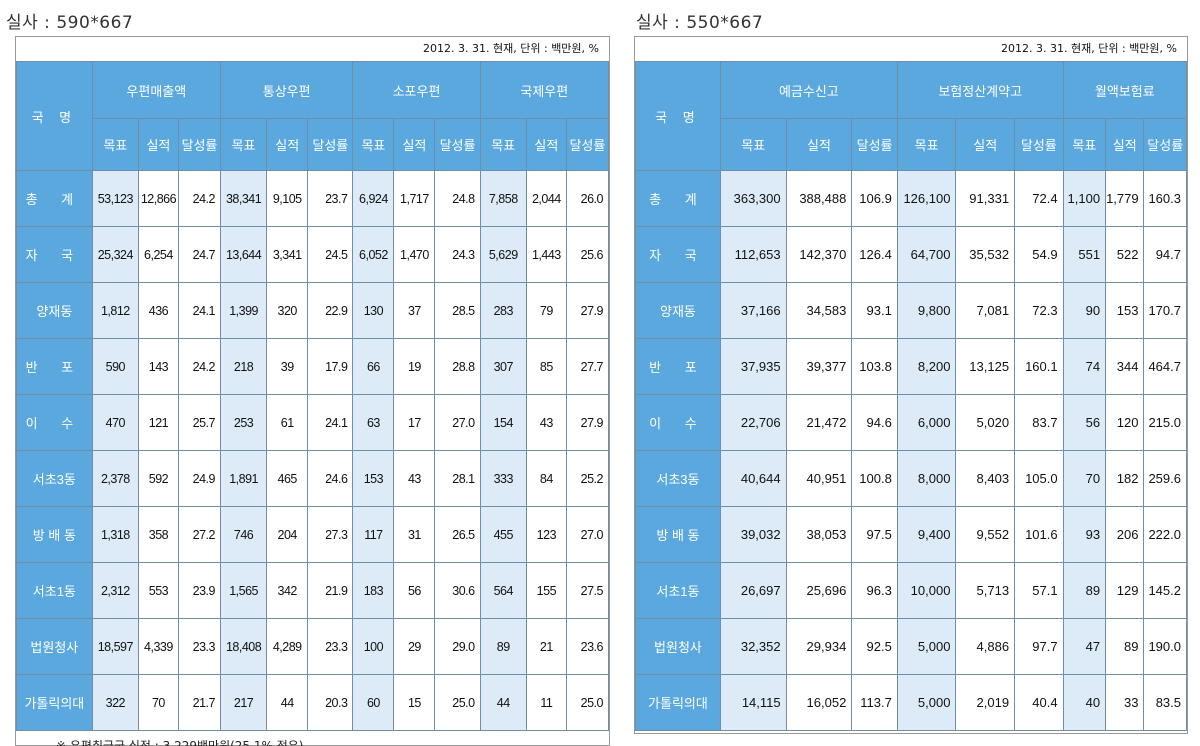 The width and height of the screenshot is (1200, 746). What do you see at coordinates (1084, 422) in the screenshot?
I see `table-cell: 56` at bounding box center [1084, 422].